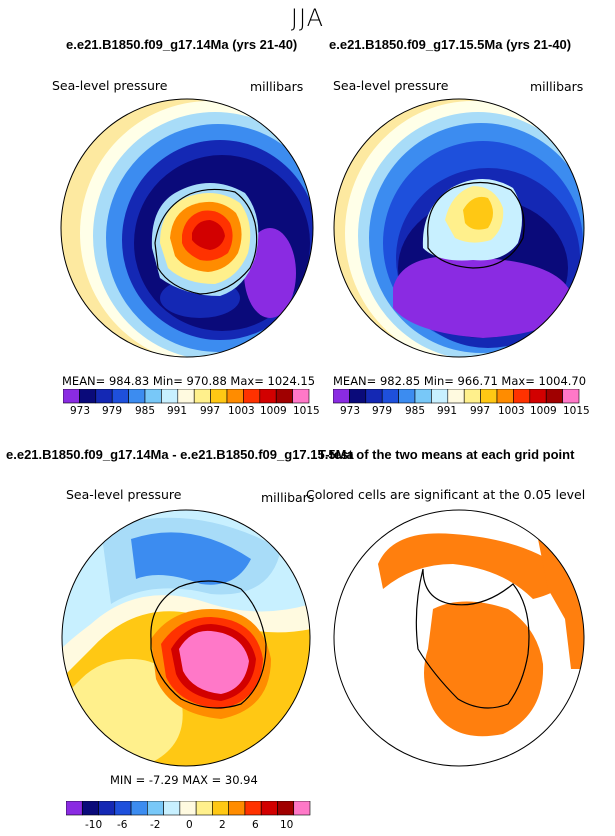 This screenshot has width=615, height=836. Describe the element at coordinates (557, 86) in the screenshot. I see `panel2-units: millibars` at that location.